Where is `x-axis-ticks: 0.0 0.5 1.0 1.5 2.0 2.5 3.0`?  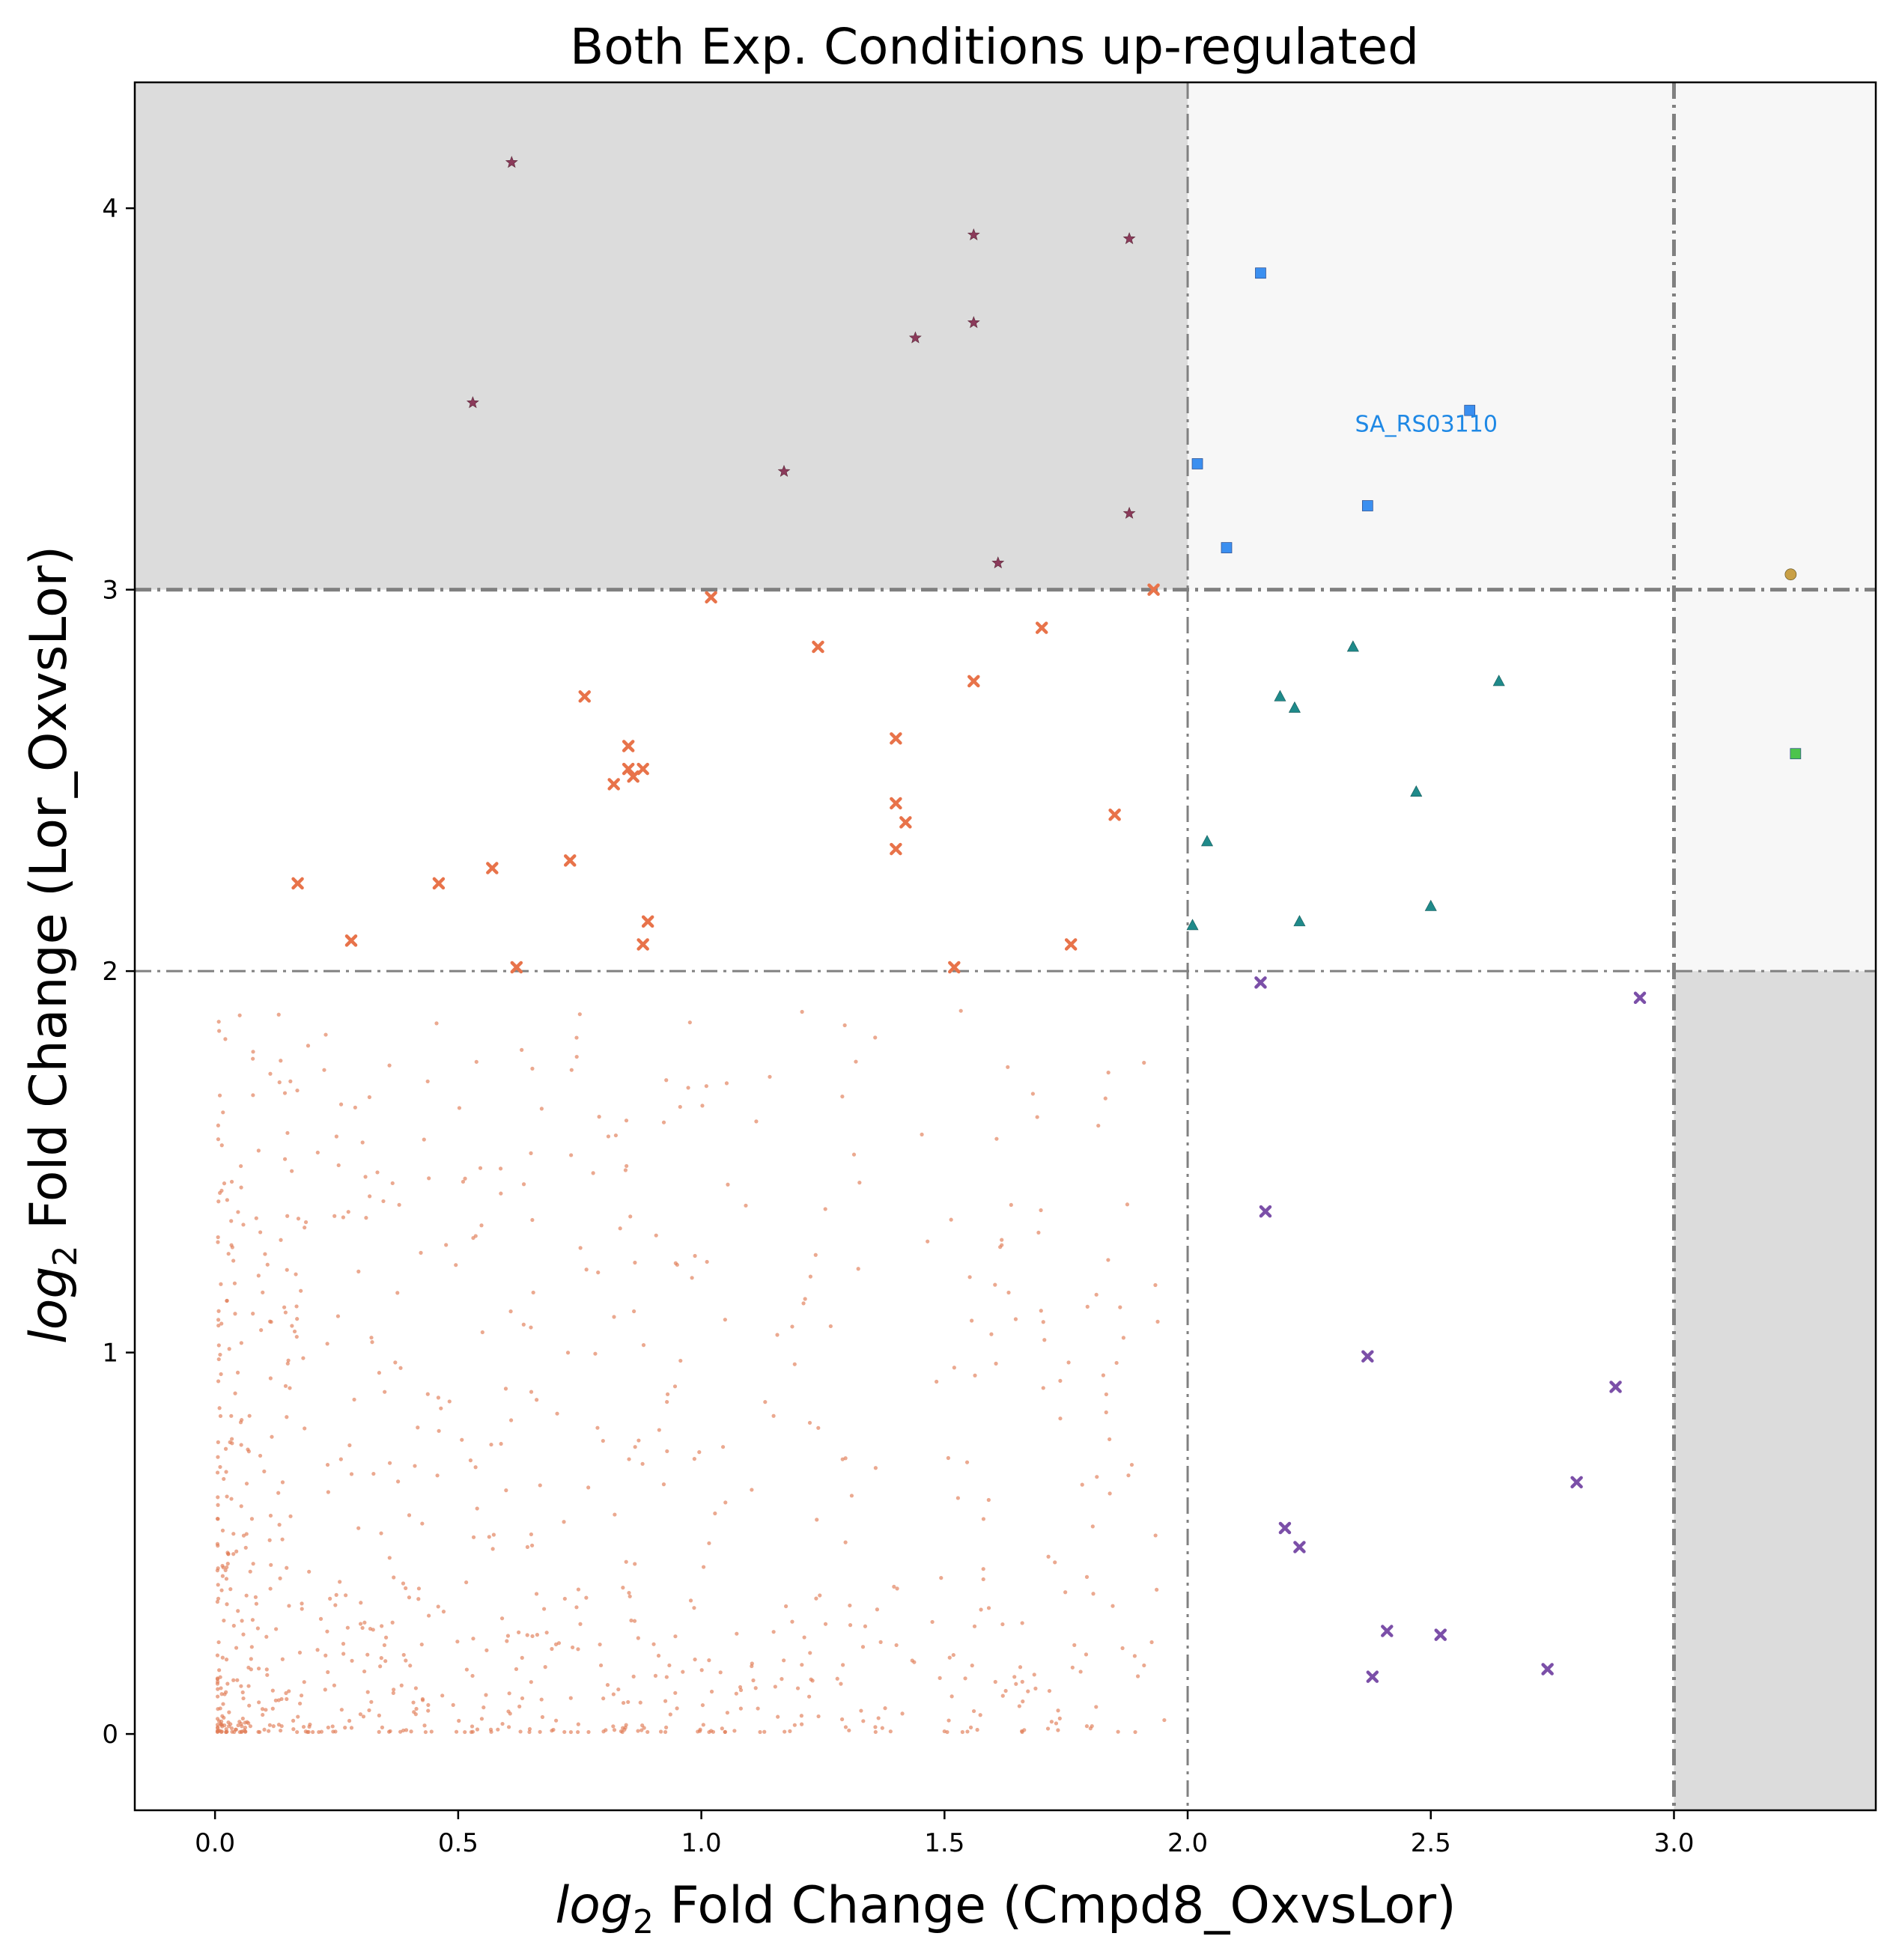
x-axis-ticks: 0.0 0.5 1.0 1.5 2.0 2.5 3.0 is located at coordinates (945, 1834).